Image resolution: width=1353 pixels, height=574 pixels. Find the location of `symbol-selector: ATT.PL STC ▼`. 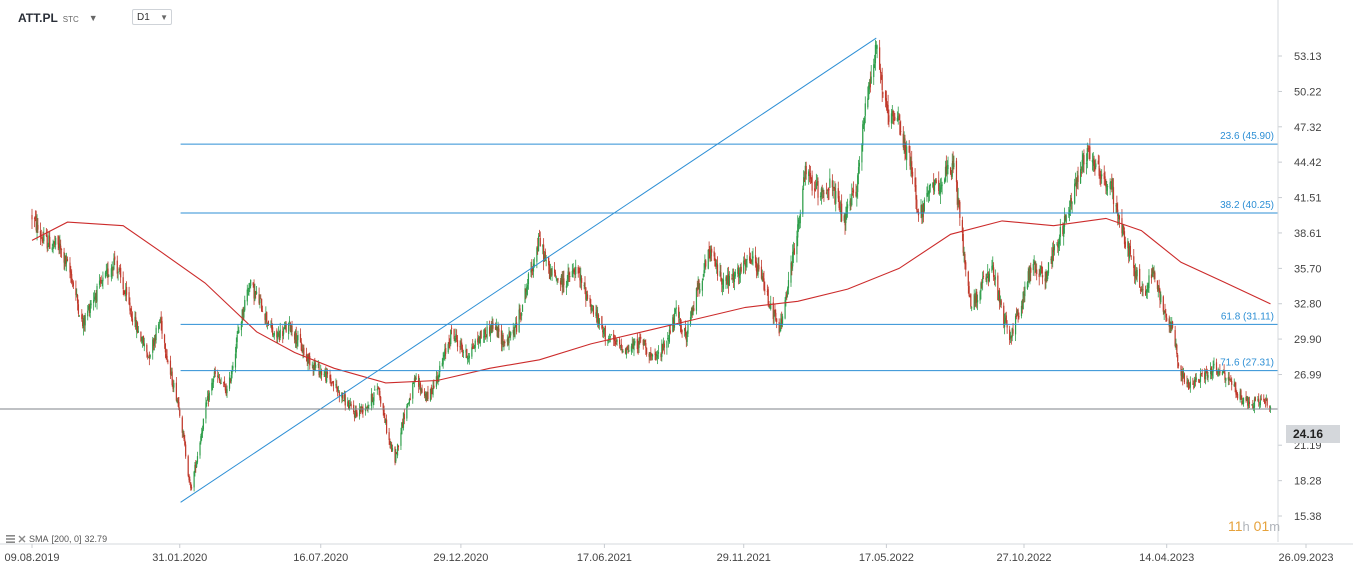

symbol-selector: ATT.PL STC ▼ is located at coordinates (58, 18).